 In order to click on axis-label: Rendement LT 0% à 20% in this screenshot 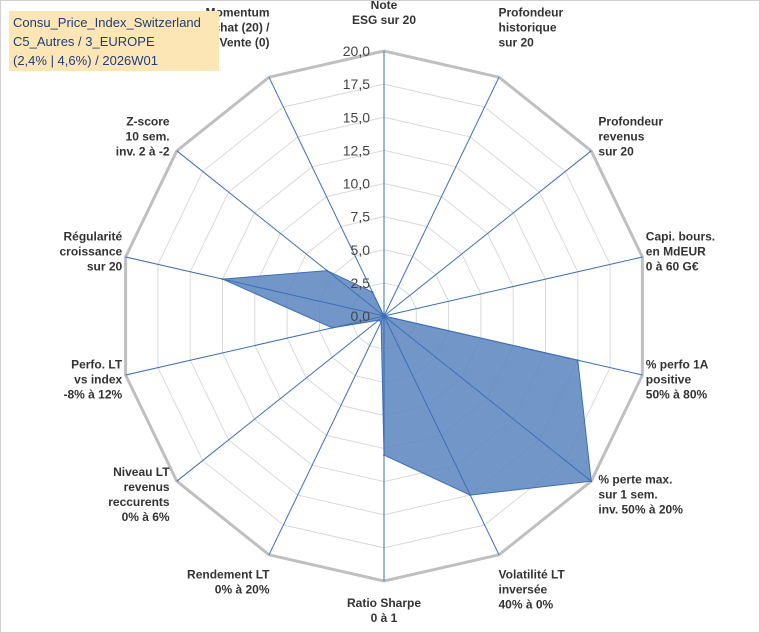, I will do `click(228, 582)`.